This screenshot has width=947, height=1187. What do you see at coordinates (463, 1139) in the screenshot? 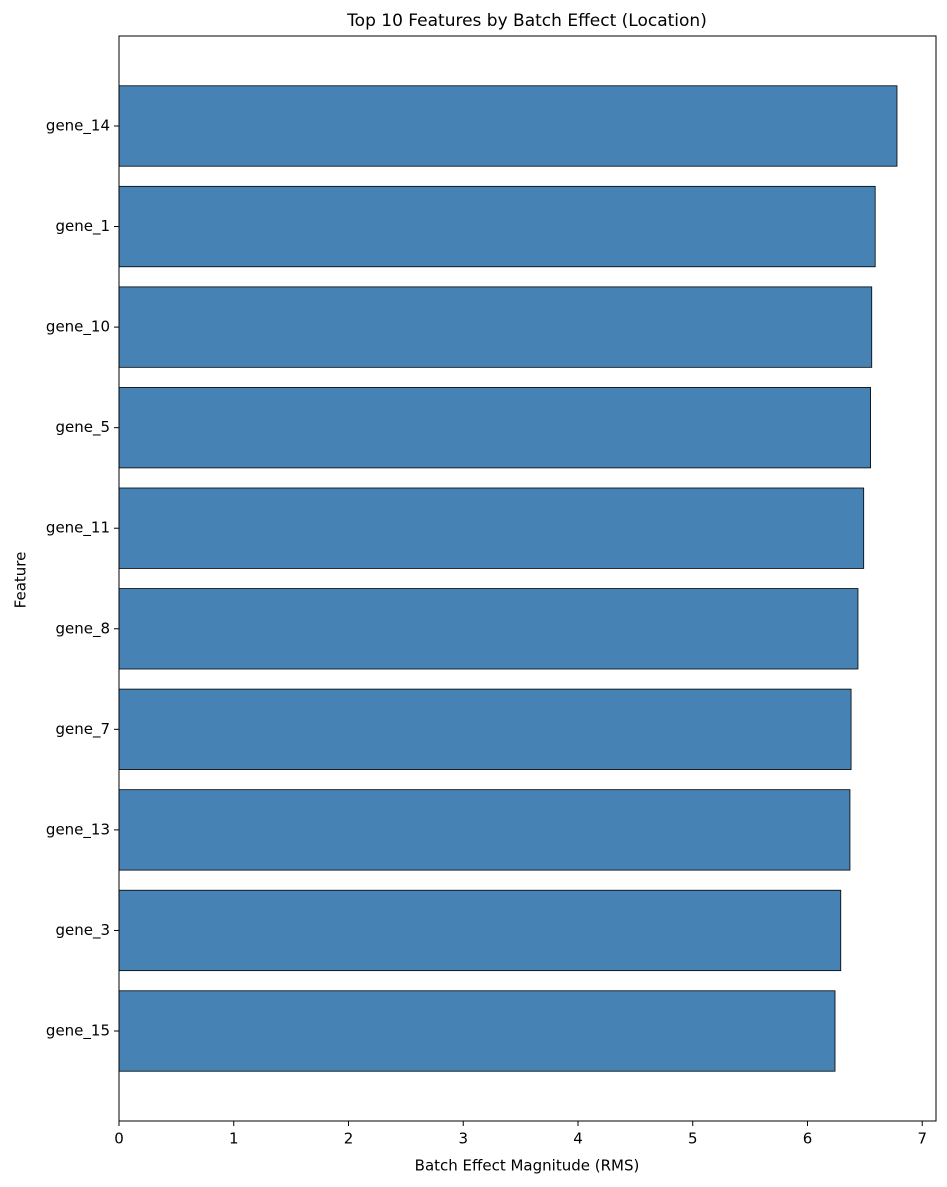
I see `x-tick-label: 3` at bounding box center [463, 1139].